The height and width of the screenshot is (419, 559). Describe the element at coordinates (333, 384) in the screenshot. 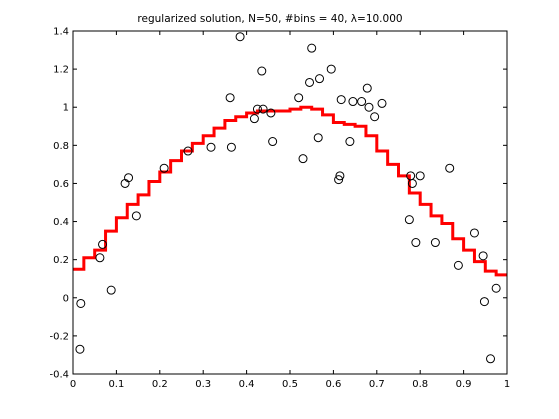

I see `x-tick-label: 0.6` at that location.